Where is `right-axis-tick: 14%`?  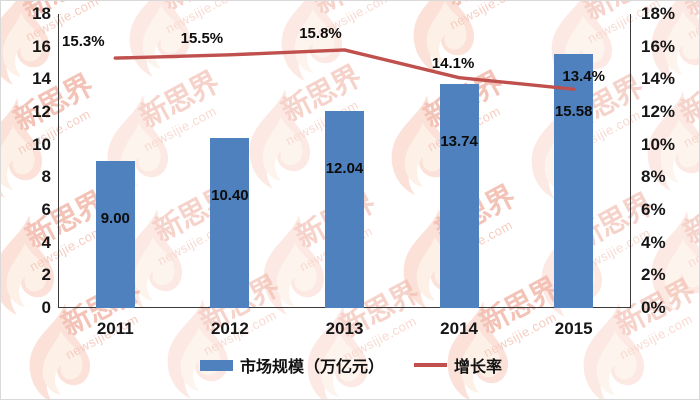 right-axis-tick: 14% is located at coordinates (658, 79).